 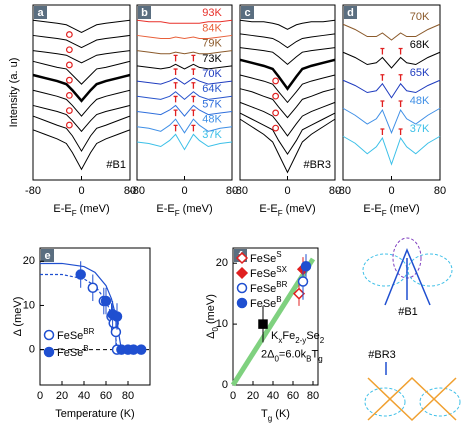 What do you see at coordinates (212, 89) in the screenshot?
I see `curve-label: 64K` at bounding box center [212, 89].